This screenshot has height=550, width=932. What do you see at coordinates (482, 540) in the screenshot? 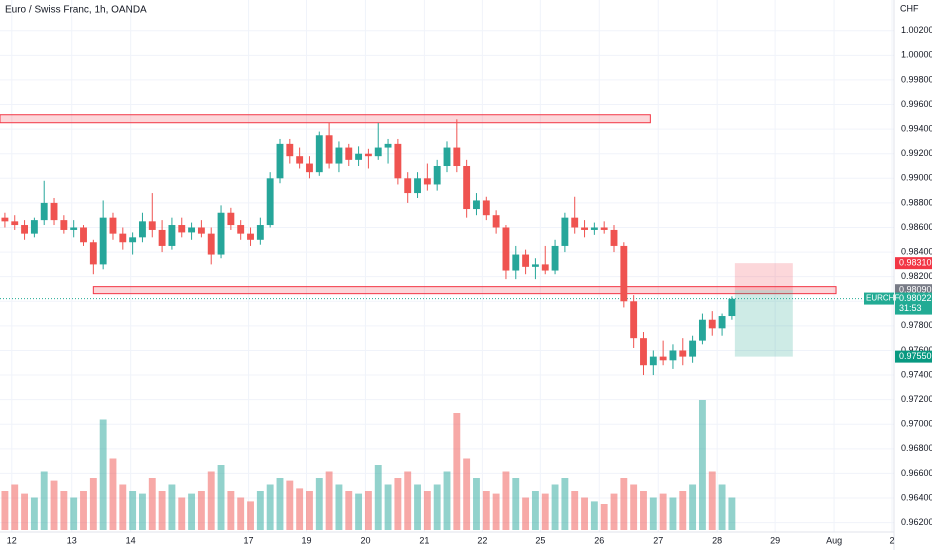
I see `x-tick-label: 22` at bounding box center [482, 540].